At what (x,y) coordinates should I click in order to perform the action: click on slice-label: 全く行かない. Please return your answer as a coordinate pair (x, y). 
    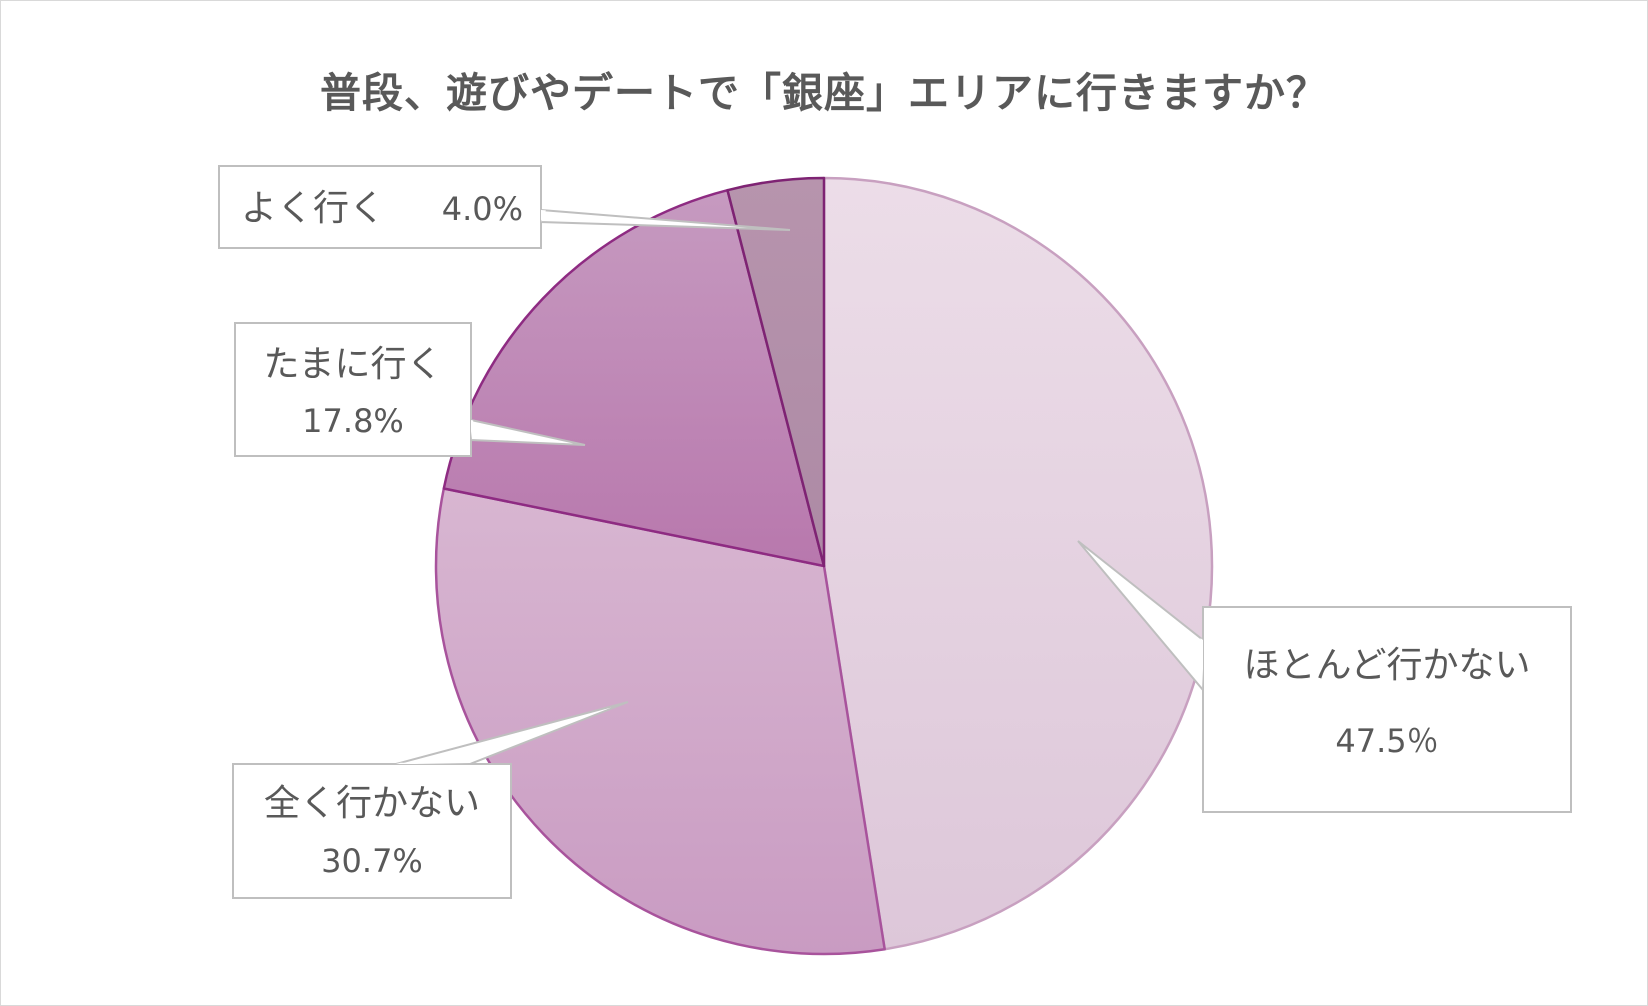
    Looking at the image, I should click on (372, 803).